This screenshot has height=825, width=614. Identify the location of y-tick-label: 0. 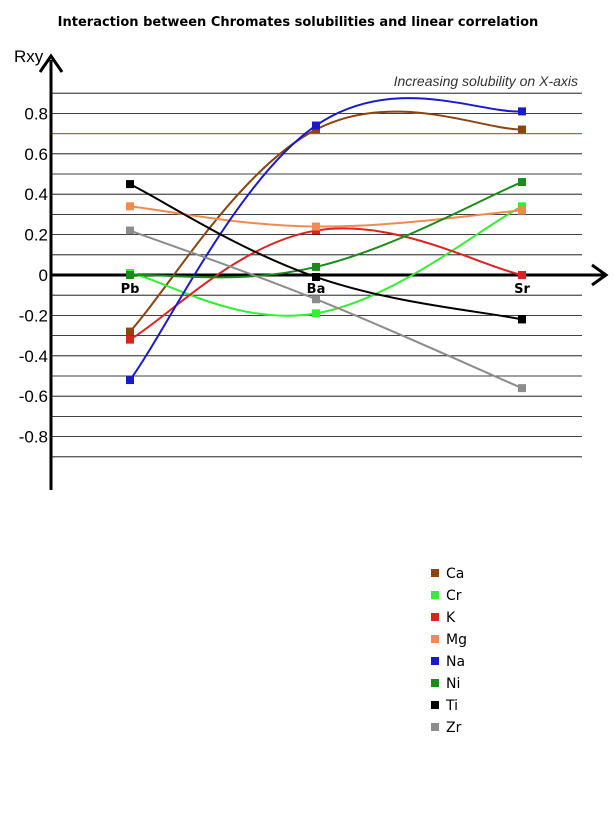
(43, 275).